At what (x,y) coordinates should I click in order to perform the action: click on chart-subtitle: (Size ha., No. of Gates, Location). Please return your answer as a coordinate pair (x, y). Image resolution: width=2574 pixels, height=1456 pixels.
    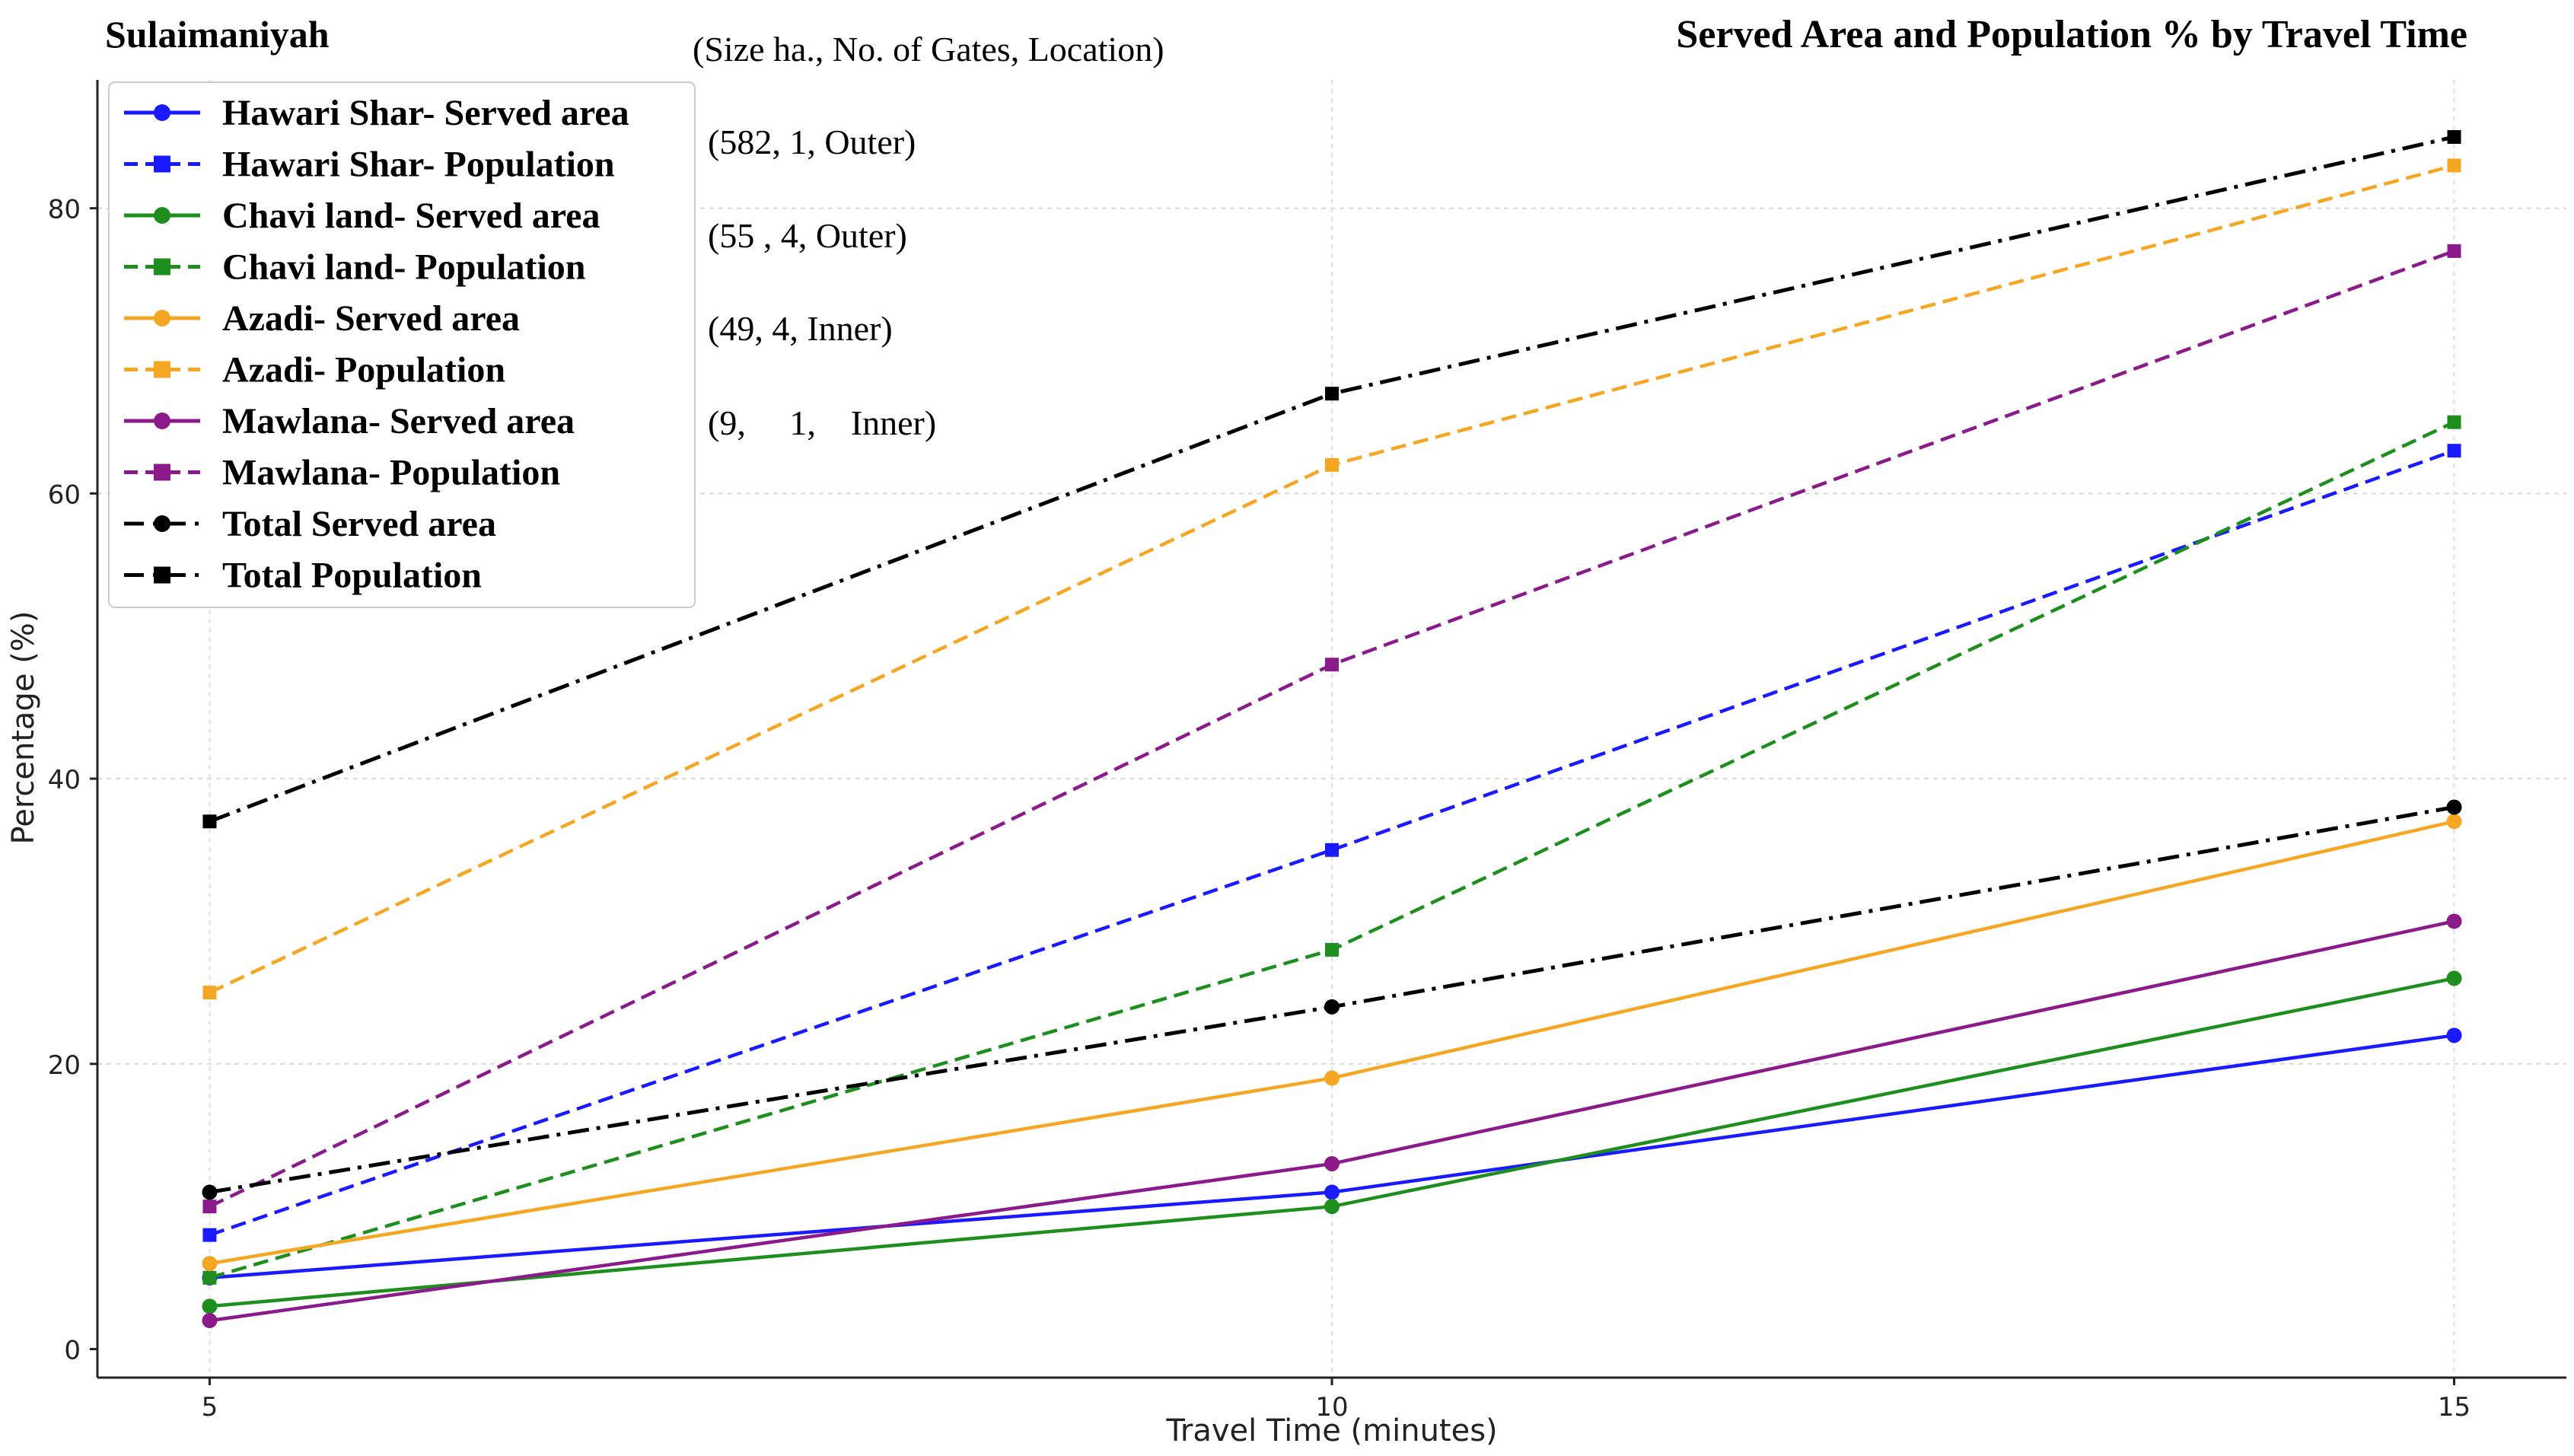
    Looking at the image, I should click on (928, 49).